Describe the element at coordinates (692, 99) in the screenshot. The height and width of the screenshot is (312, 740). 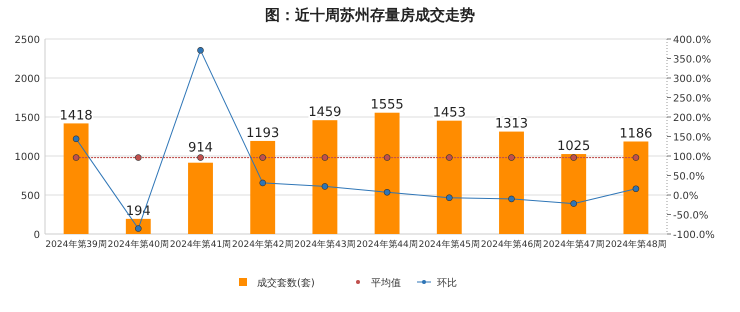
I see `y2-tick-label: 250.0%` at that location.